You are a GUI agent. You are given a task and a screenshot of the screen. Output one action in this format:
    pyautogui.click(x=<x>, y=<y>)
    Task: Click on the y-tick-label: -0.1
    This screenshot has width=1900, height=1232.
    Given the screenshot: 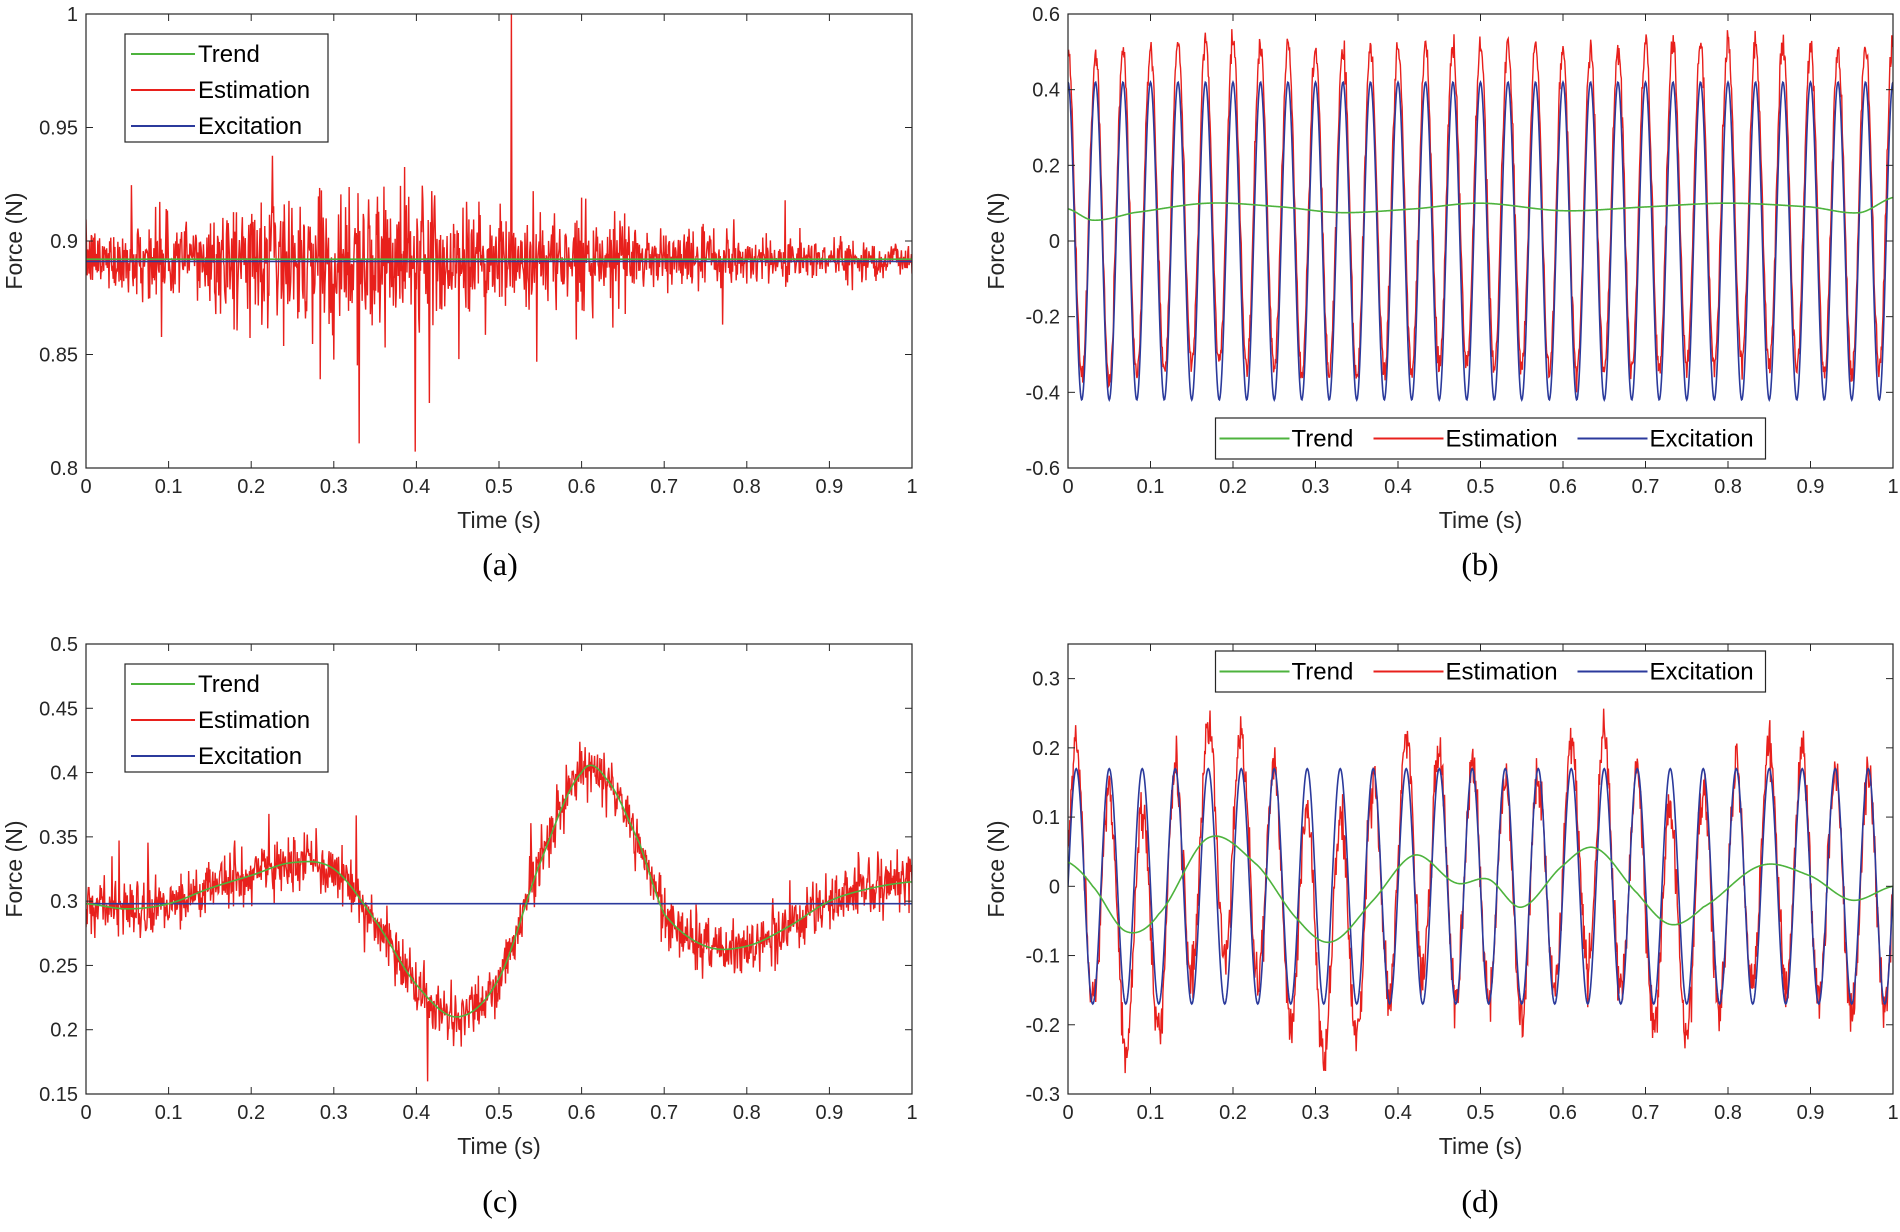 What is the action you would take?
    pyautogui.click(x=1043, y=957)
    